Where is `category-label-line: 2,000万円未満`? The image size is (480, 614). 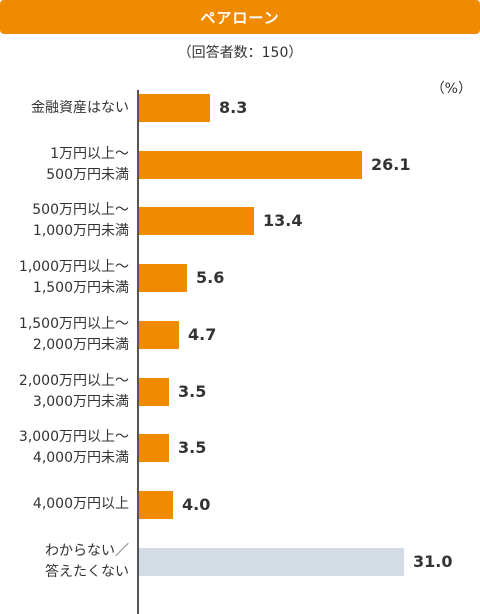
category-label-line: 2,000万円未満 is located at coordinates (80, 344).